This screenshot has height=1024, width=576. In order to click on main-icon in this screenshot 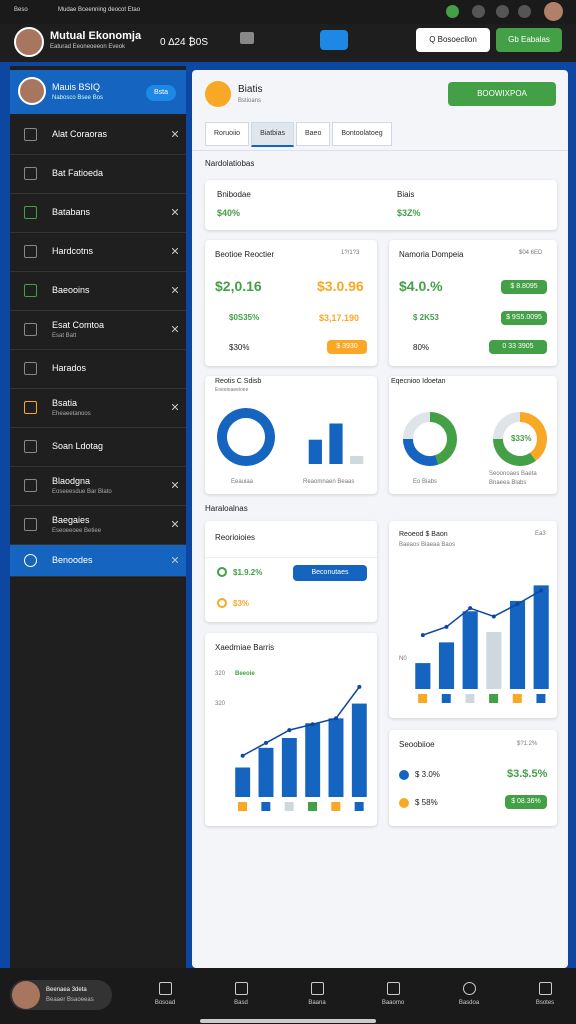, I will do `click(218, 94)`.